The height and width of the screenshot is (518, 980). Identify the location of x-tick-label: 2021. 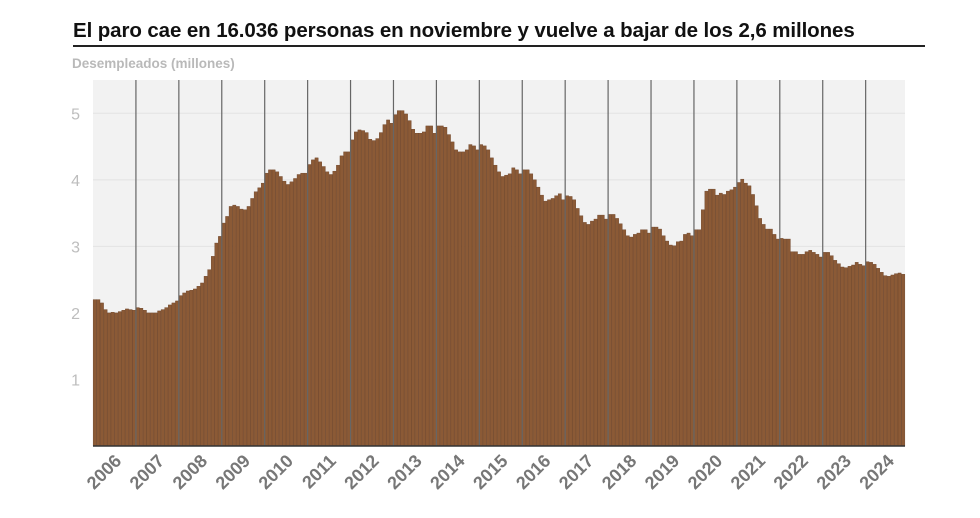
(748, 472).